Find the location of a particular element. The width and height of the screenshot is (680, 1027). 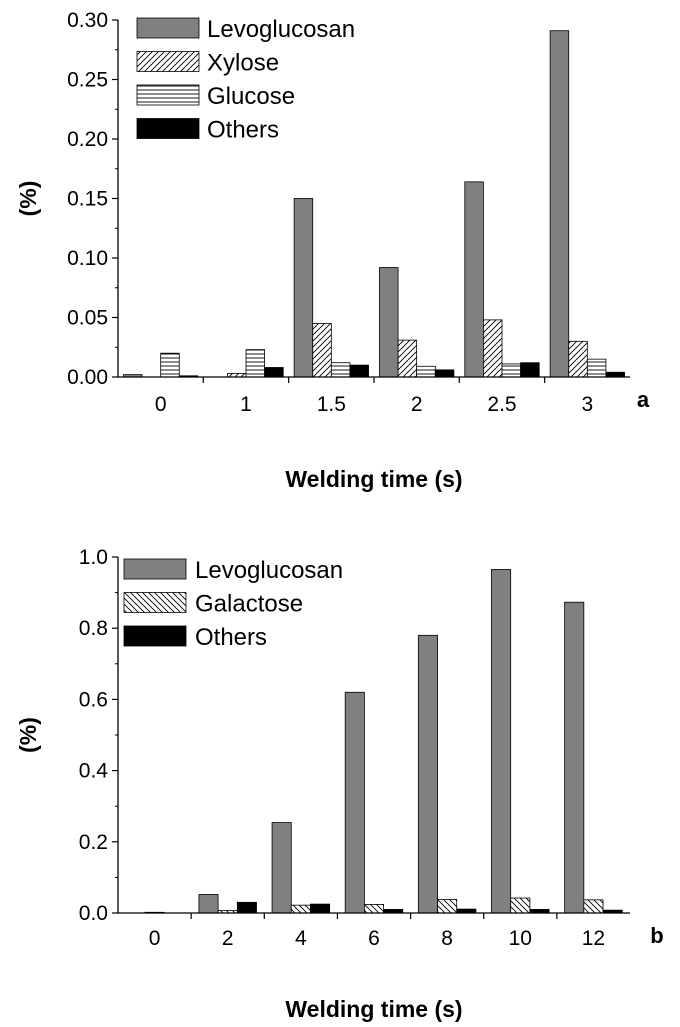

y-tick-label: 0.0 is located at coordinates (93, 913).